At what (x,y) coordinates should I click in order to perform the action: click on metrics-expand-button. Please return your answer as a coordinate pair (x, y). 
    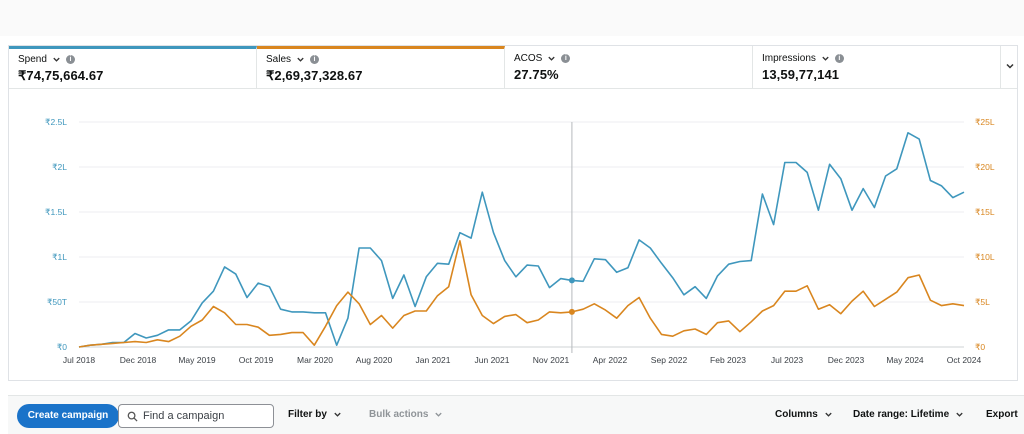
    Looking at the image, I should click on (1009, 67).